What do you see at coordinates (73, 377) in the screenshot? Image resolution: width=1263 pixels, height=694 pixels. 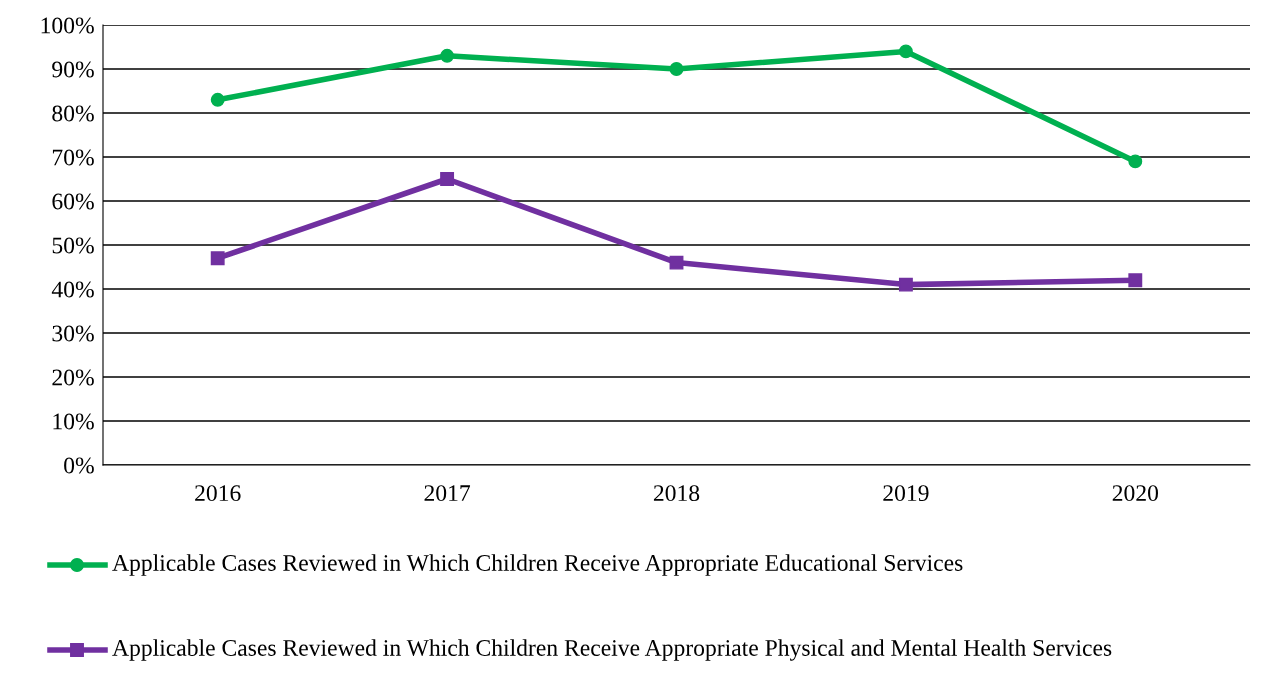 I see `y-tick-label: 20%` at bounding box center [73, 377].